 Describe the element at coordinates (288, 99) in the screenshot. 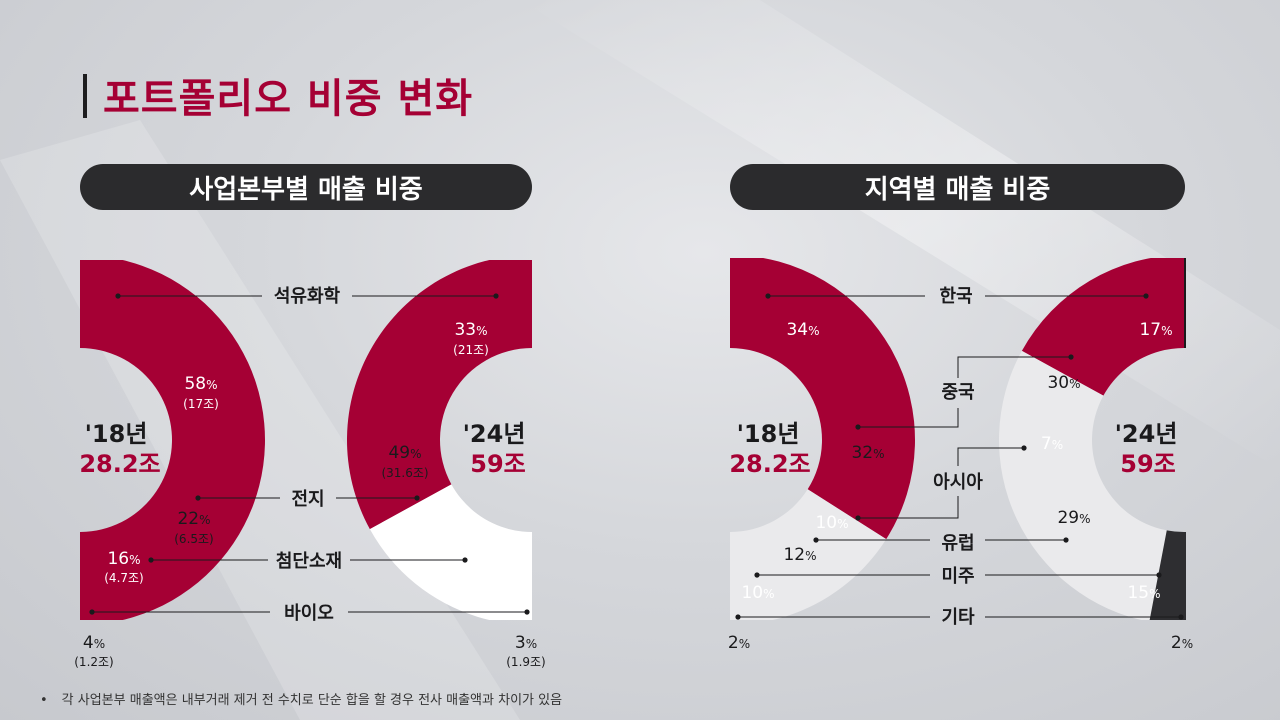

I see `page-title: 포트폴리오 비중 변화` at that location.